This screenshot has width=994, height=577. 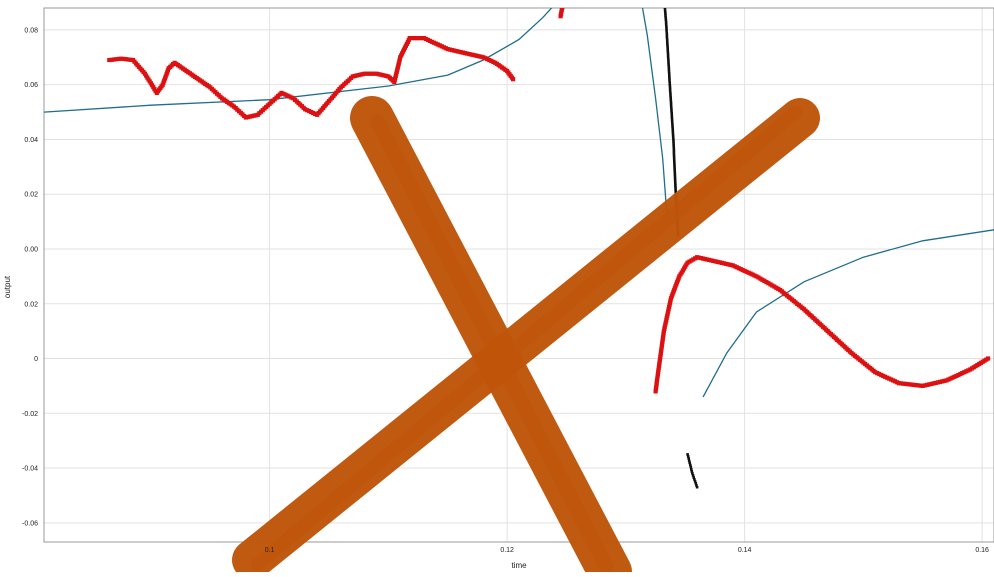 I want to click on y-tick-label: 0.06, so click(x=31, y=85).